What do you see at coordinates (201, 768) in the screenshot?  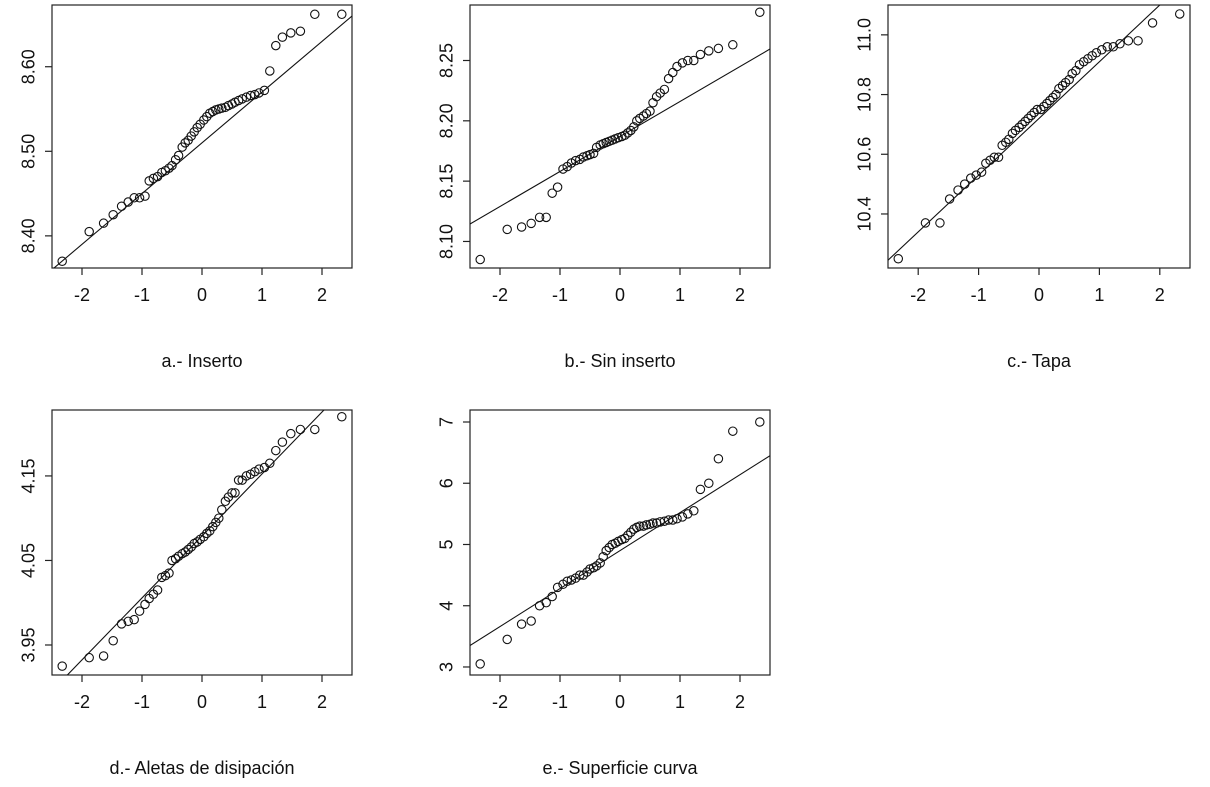 I see `x-axis-label: d.- Aletas de disipación` at bounding box center [201, 768].